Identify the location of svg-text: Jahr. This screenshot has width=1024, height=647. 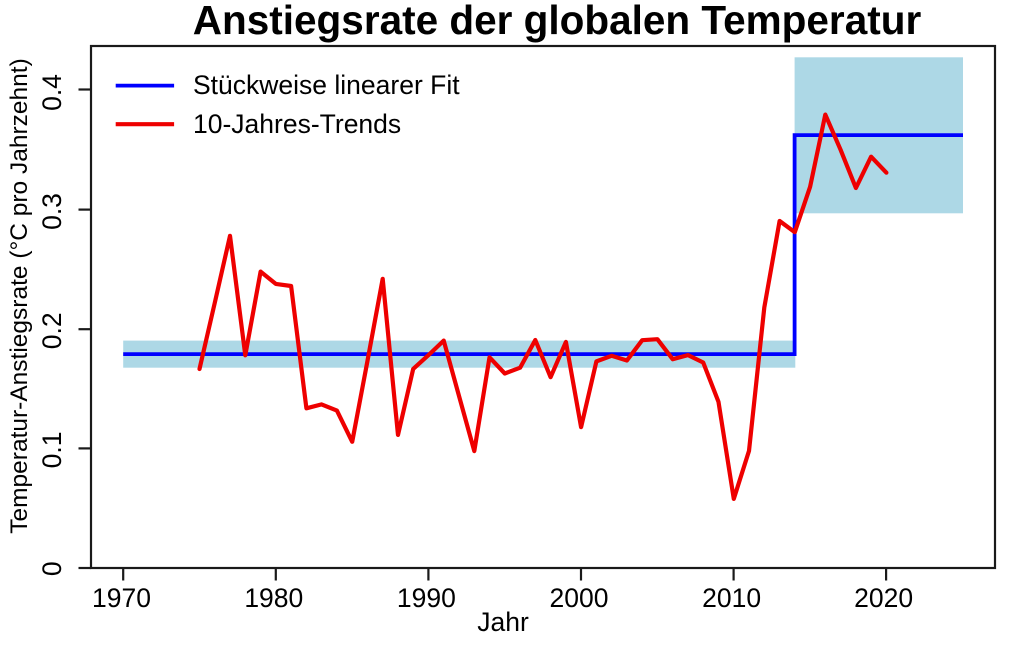
(503, 622).